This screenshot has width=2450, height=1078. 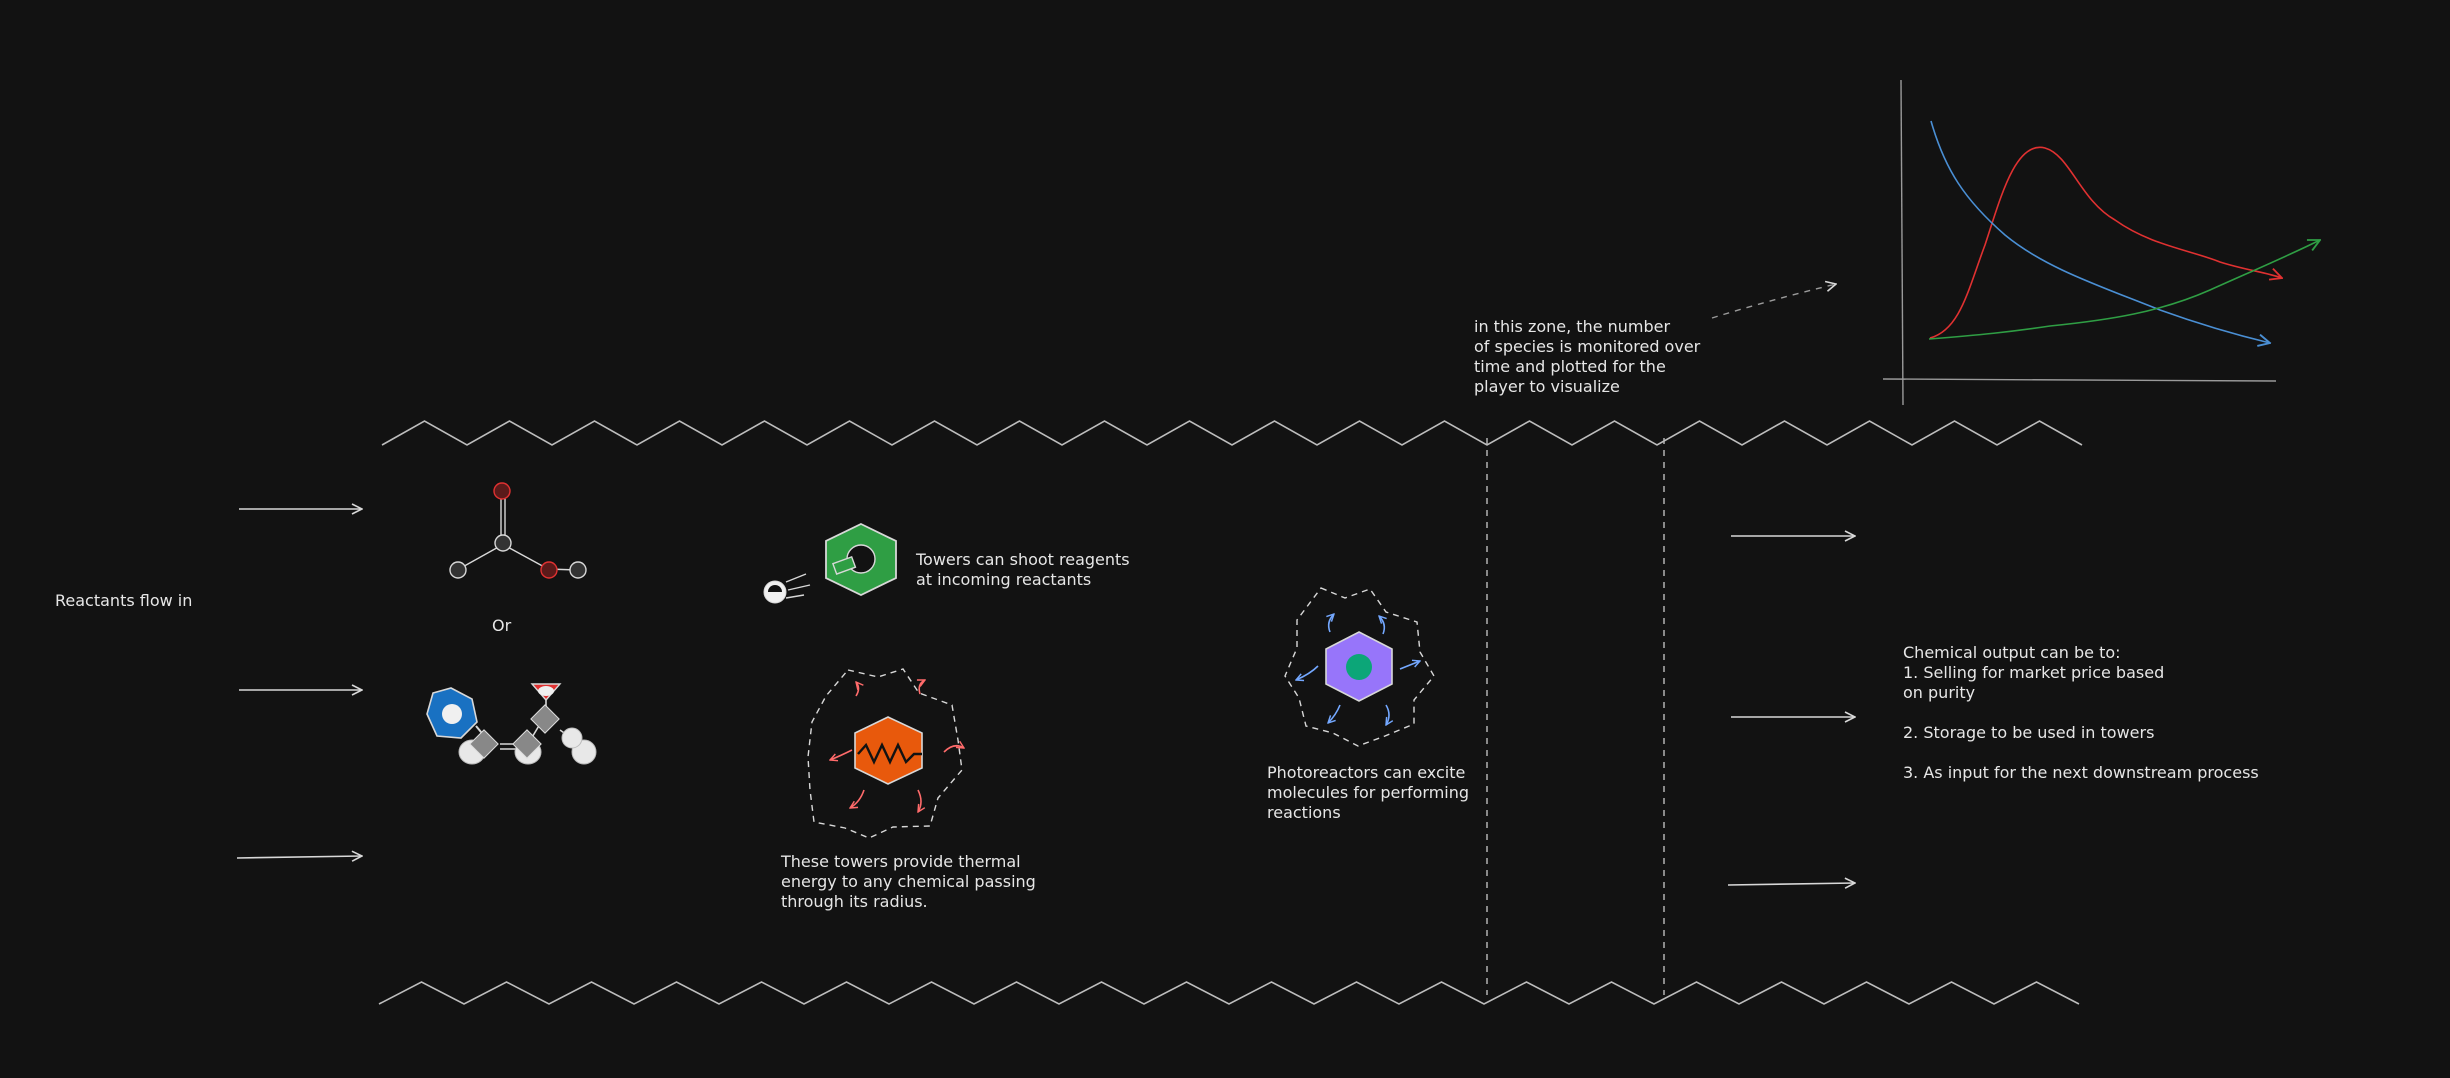 I want to click on projectile-icon, so click(x=787, y=588).